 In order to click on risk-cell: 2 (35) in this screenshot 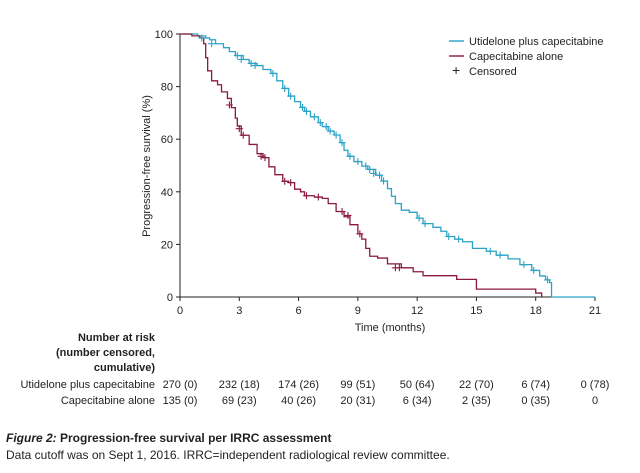, I will do `click(476, 401)`.